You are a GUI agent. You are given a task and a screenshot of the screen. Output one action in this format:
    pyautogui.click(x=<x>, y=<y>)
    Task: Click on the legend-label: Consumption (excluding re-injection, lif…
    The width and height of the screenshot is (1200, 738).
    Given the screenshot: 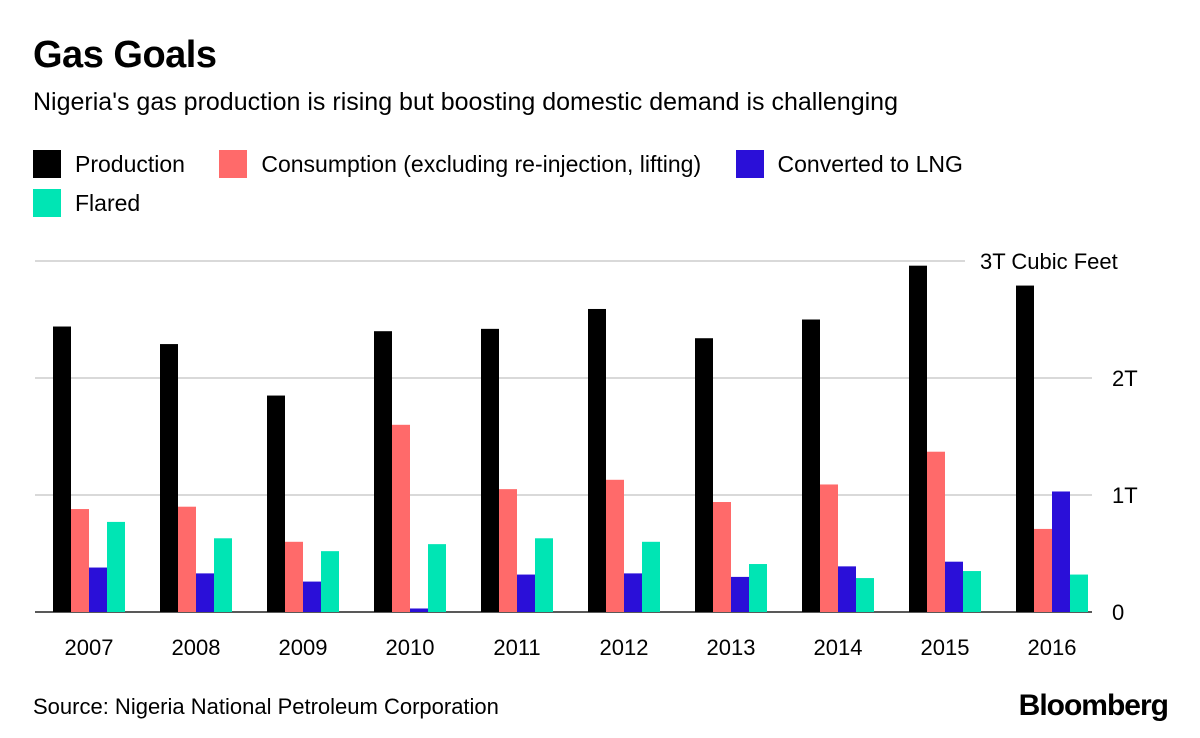 What is the action you would take?
    pyautogui.click(x=481, y=163)
    